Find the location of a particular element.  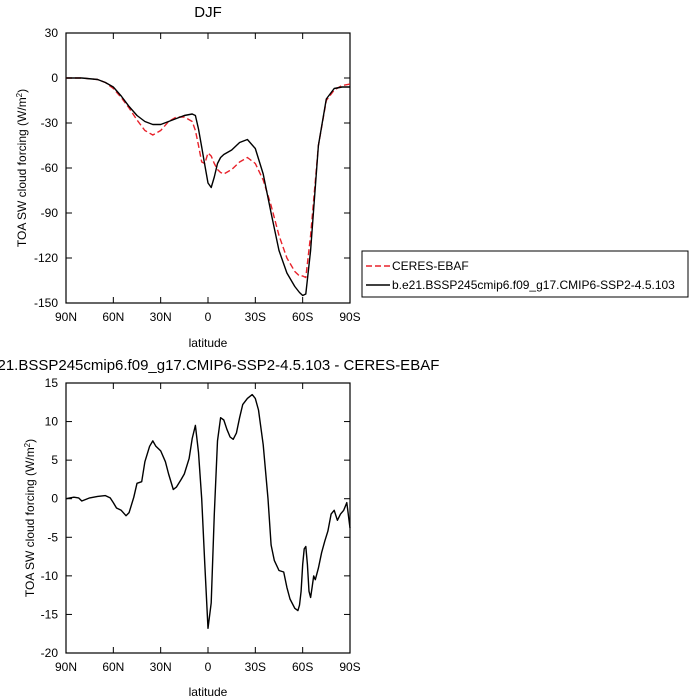

bottom-x-tick-label: 0 is located at coordinates (208, 667).